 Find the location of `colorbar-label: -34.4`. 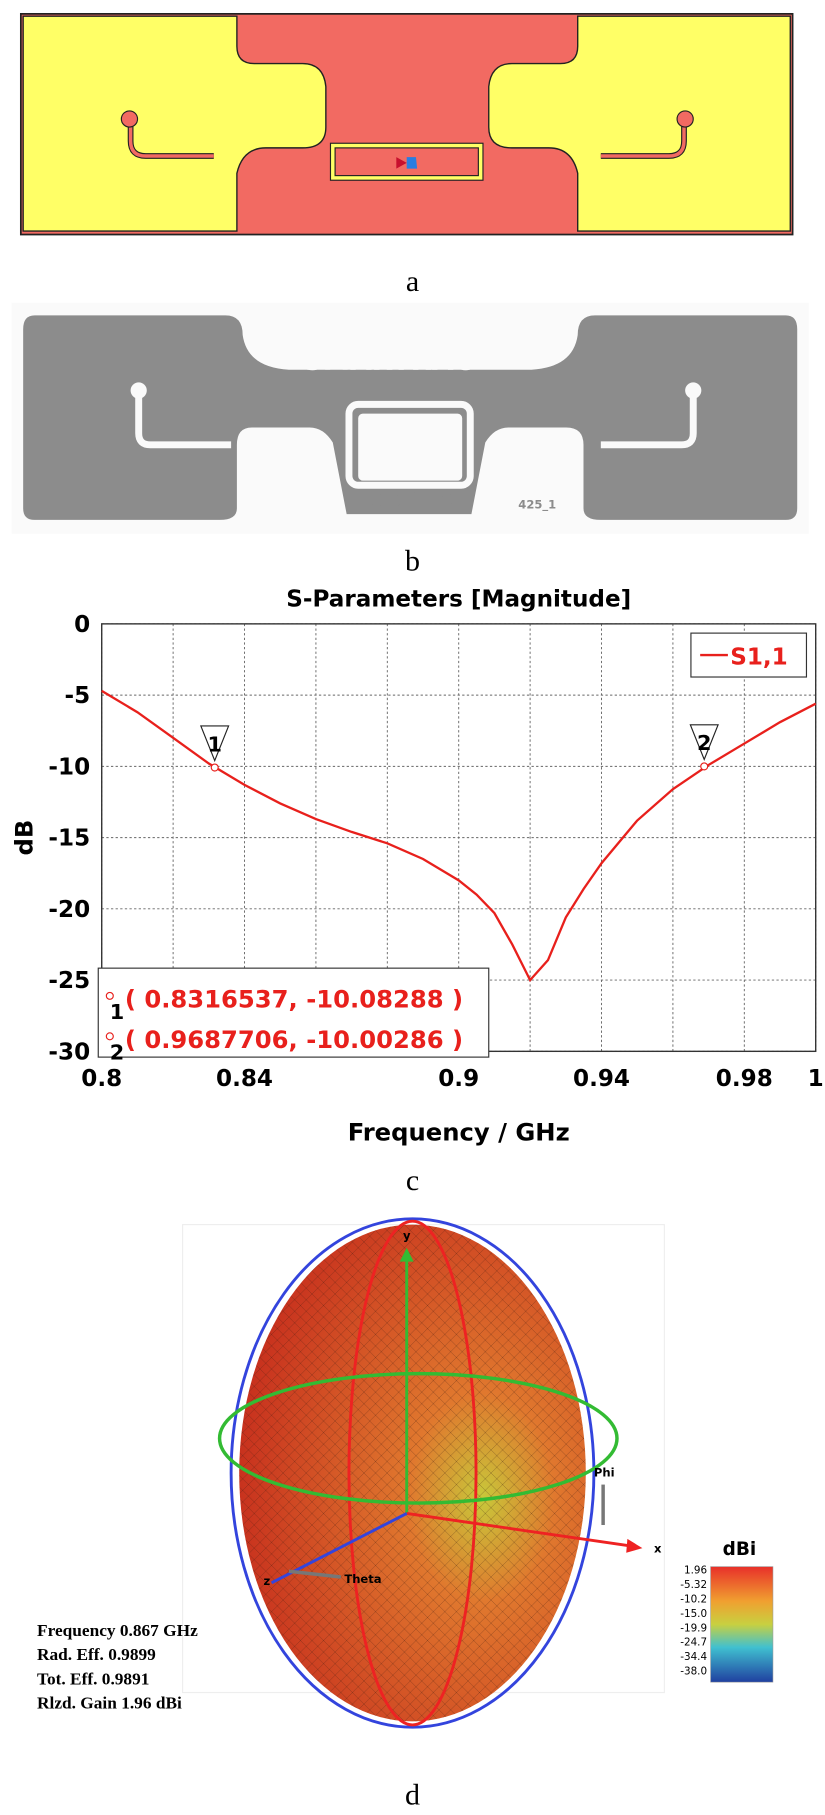

colorbar-label: -34.4 is located at coordinates (693, 1657).